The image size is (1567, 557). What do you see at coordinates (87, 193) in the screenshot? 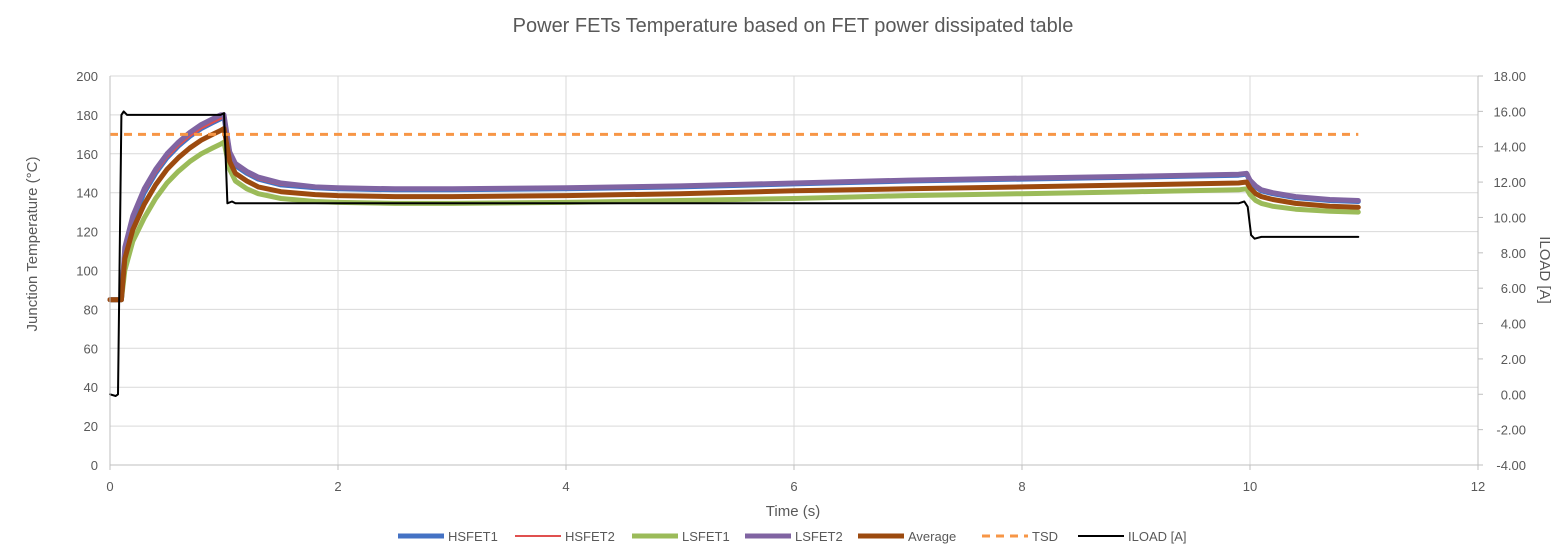
I see `y-tick-label: 140` at bounding box center [87, 193].